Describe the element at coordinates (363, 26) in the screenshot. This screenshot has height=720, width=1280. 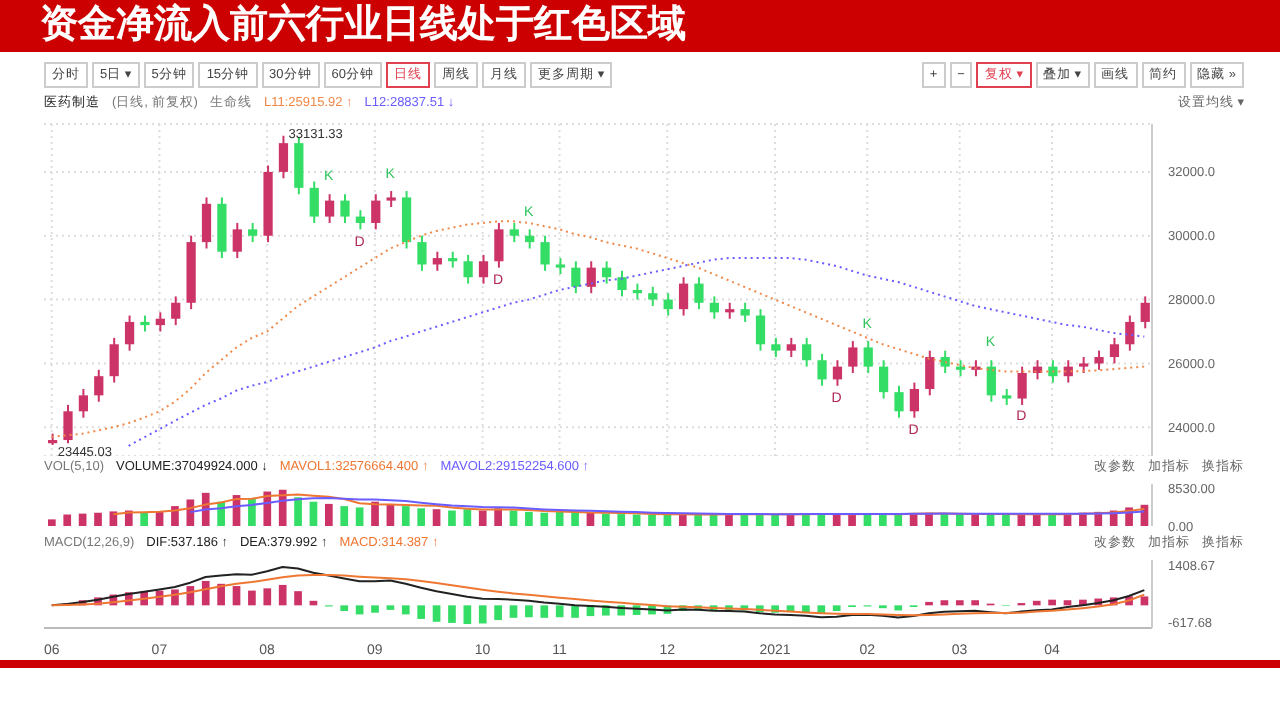
I see `chart-title: 资金净流入前六行业日线处于红色区域` at that location.